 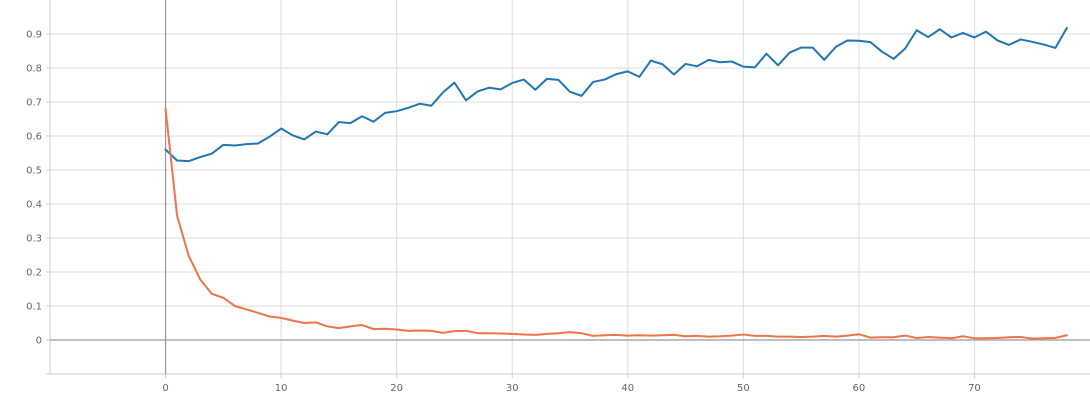 What do you see at coordinates (34, 69) in the screenshot?
I see `y-tick-label-8: 0.8` at bounding box center [34, 69].